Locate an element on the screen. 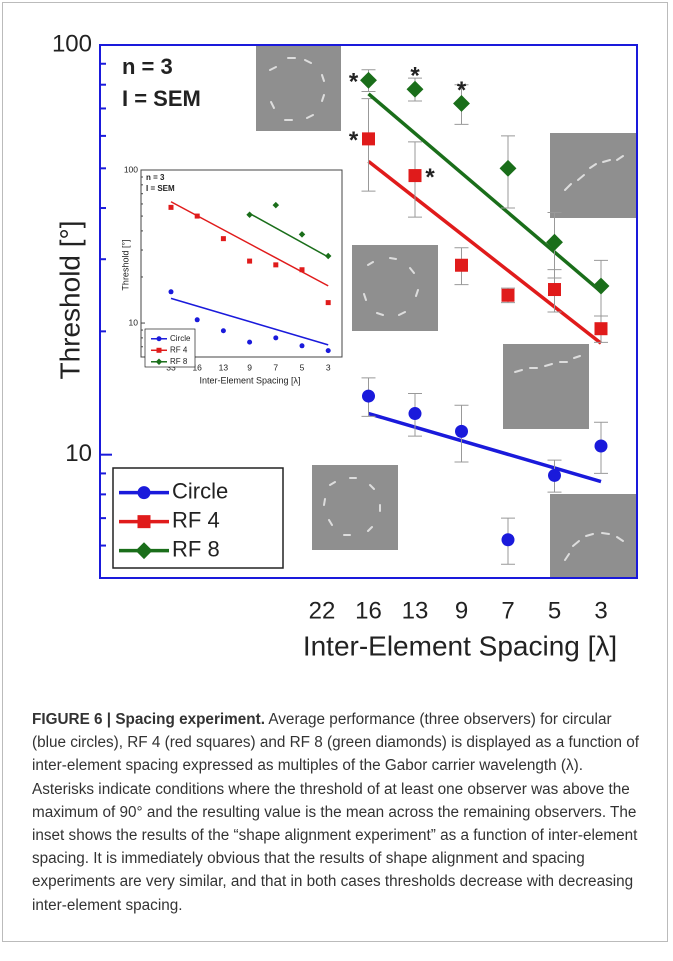  x-tick-label: 16 is located at coordinates (197, 367).